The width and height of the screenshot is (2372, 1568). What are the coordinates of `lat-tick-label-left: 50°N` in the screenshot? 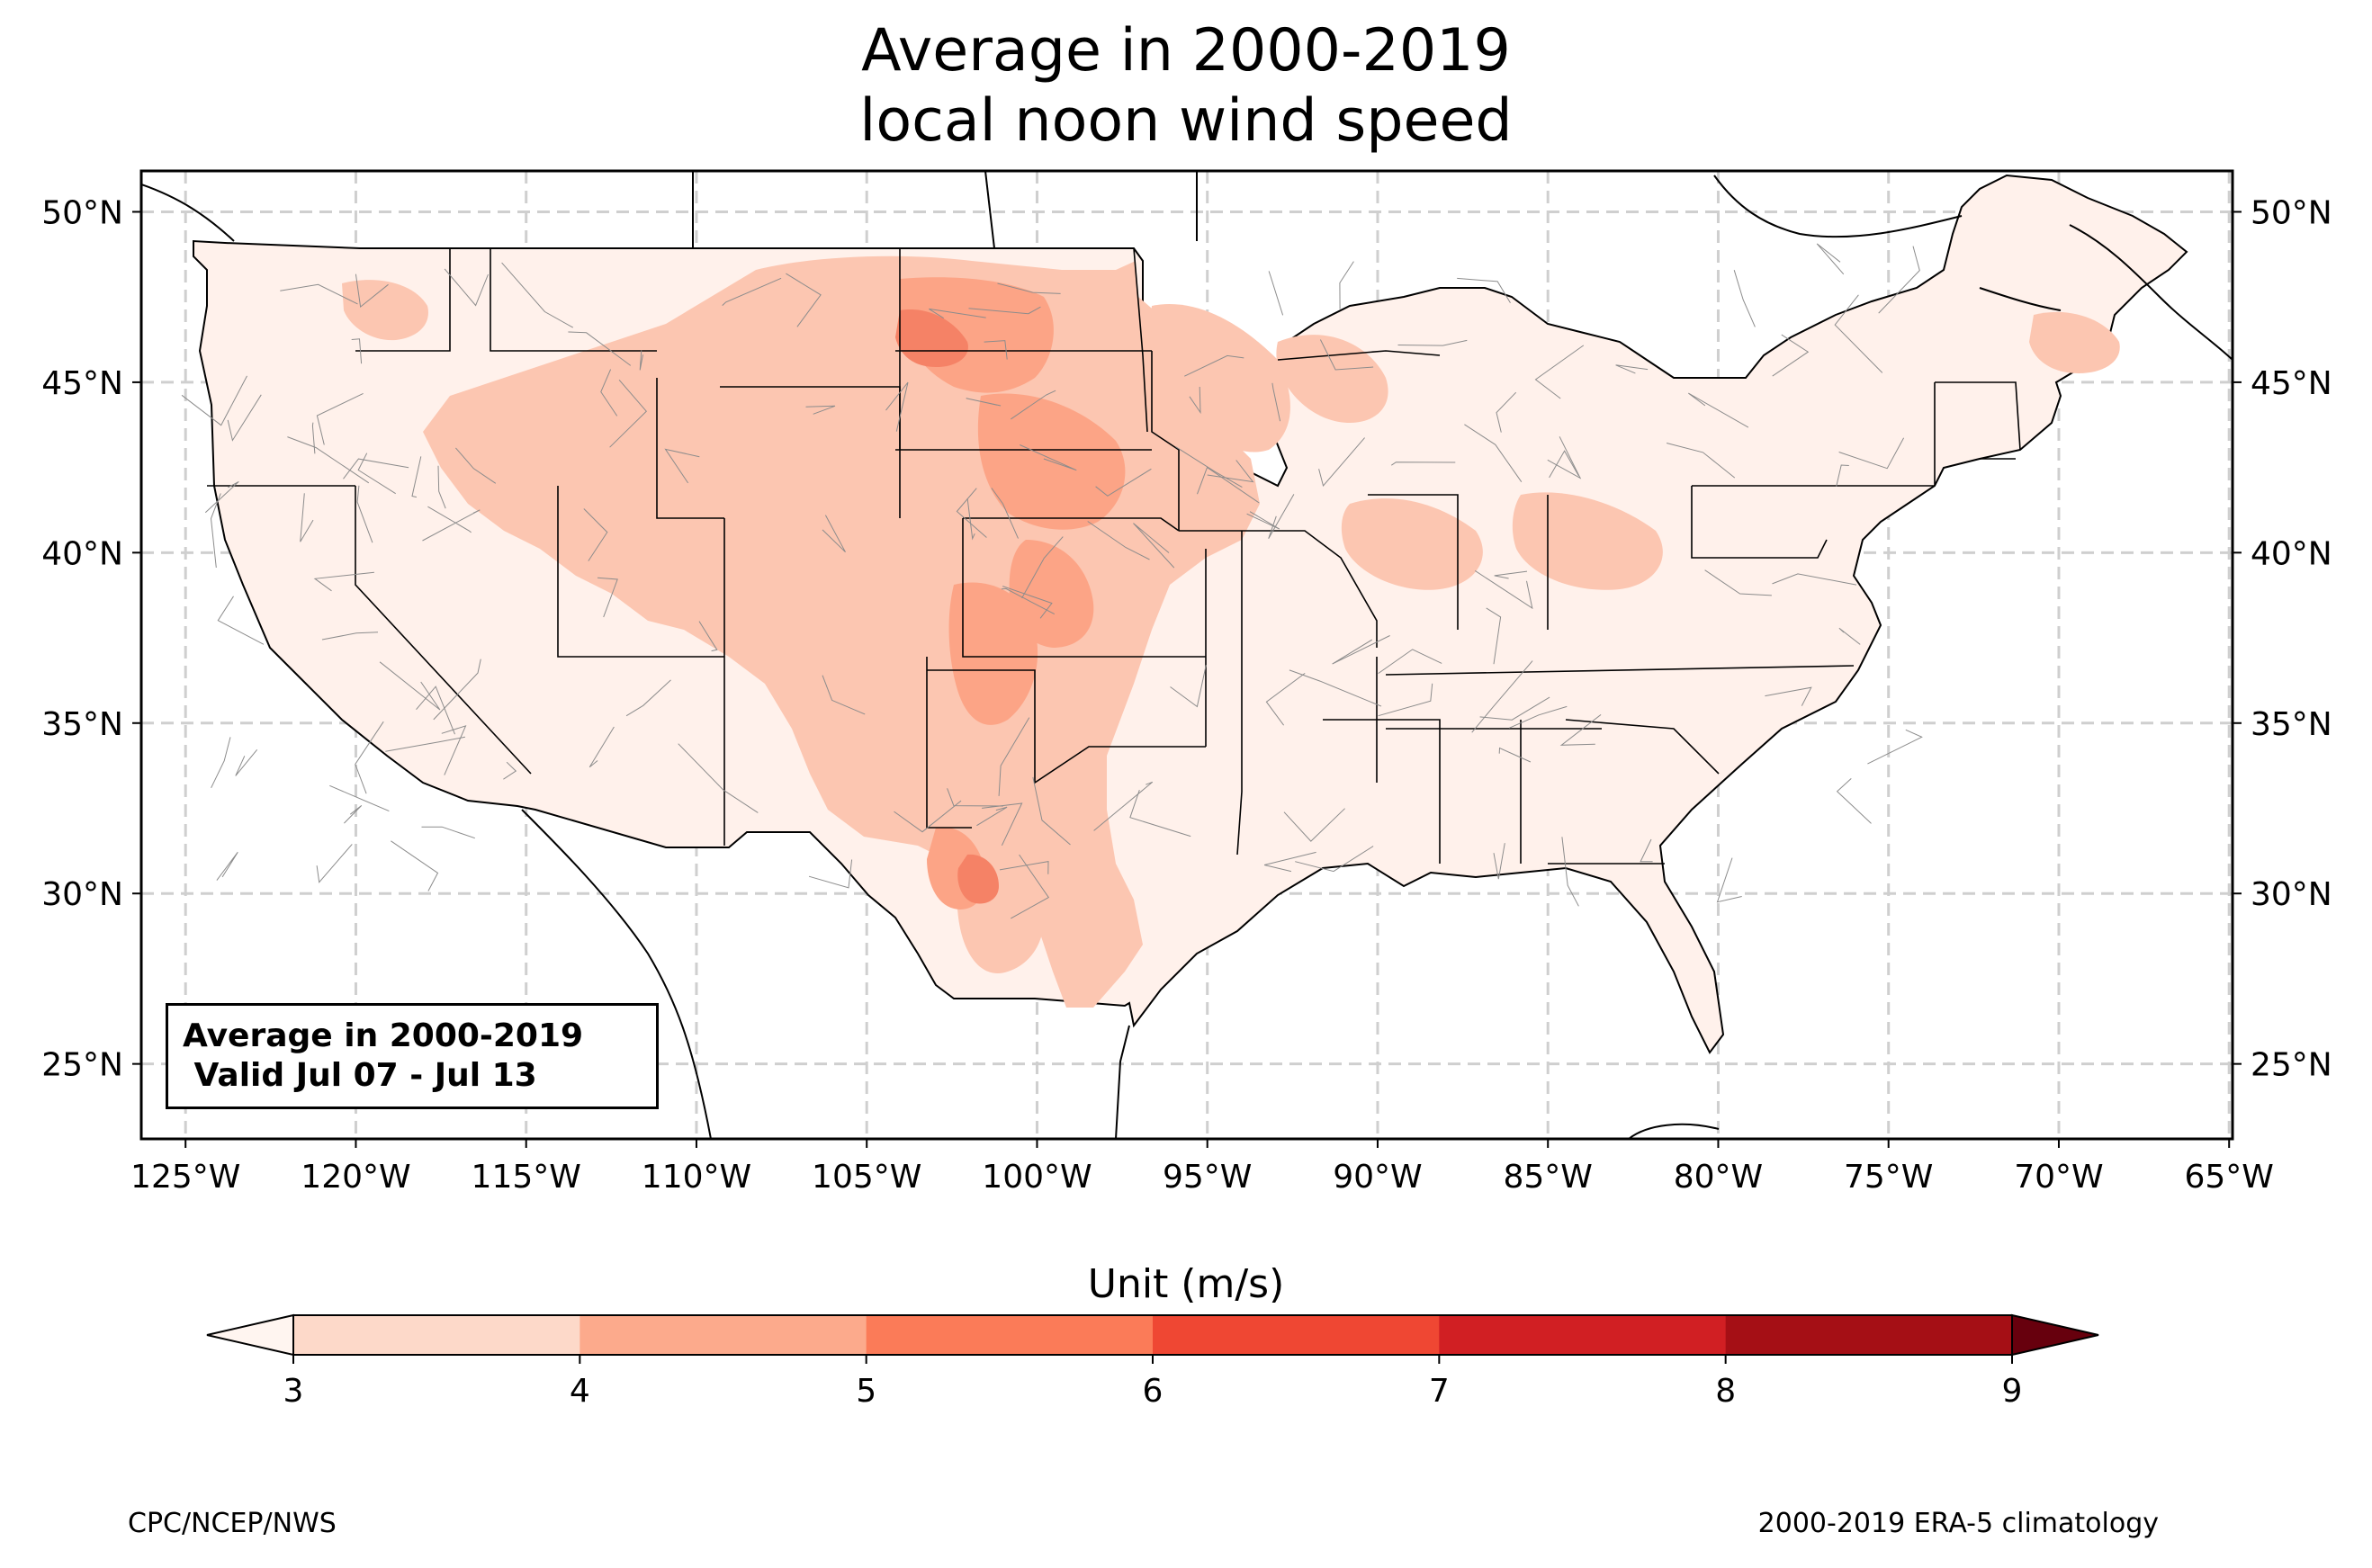 It's located at (82, 212).